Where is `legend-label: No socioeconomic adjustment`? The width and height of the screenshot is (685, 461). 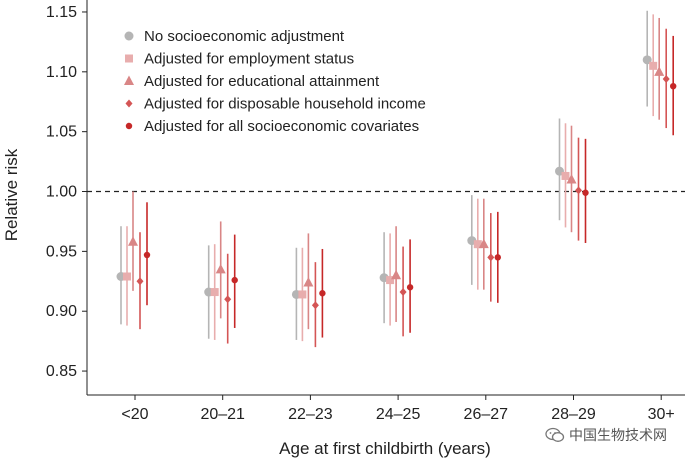 legend-label: No socioeconomic adjustment is located at coordinates (244, 36).